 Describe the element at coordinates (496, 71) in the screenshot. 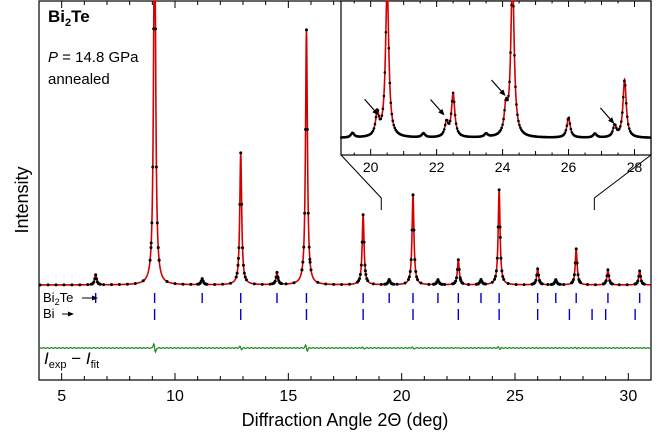

I see `inset-observed-points-layer` at that location.